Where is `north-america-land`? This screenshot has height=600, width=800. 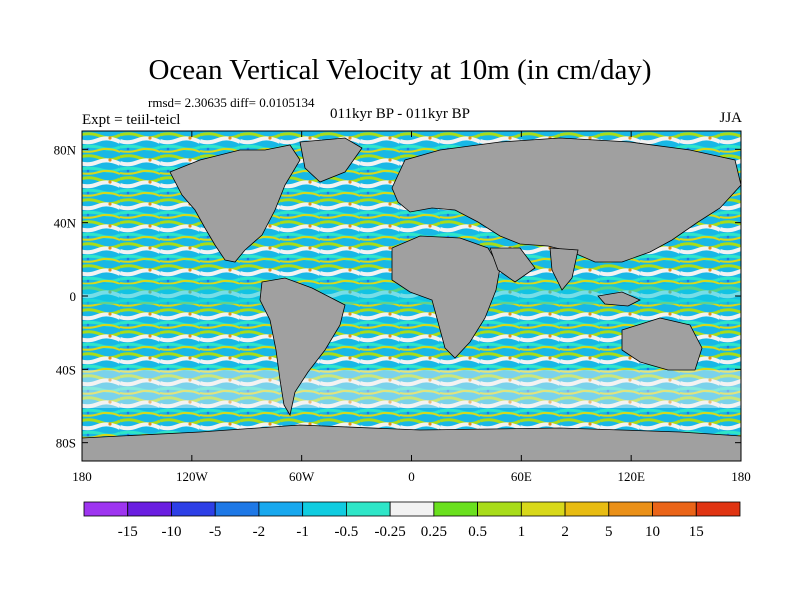 north-america-land is located at coordinates (235, 203).